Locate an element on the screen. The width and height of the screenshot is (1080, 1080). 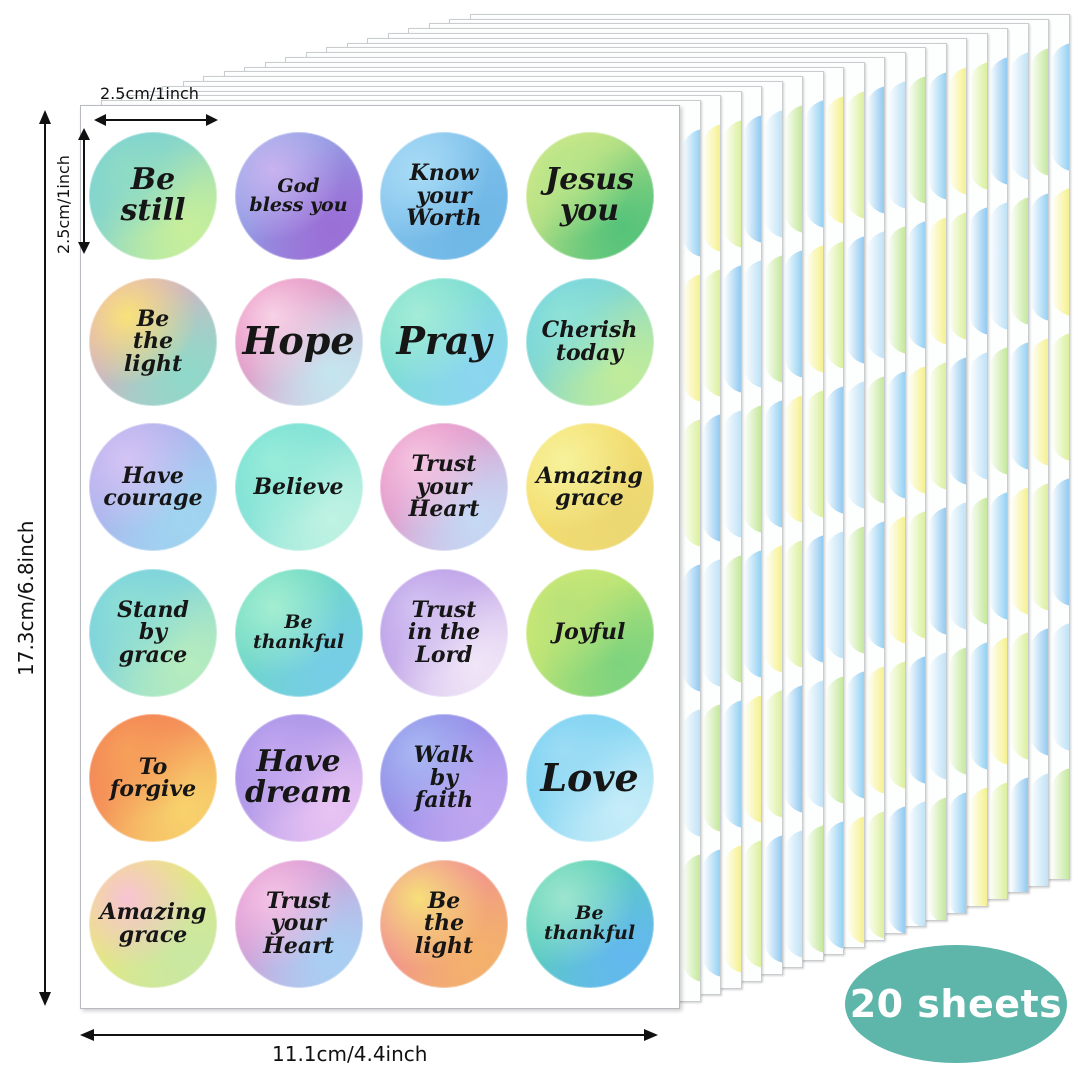
sticker-height-line is located at coordinates (84, 191).